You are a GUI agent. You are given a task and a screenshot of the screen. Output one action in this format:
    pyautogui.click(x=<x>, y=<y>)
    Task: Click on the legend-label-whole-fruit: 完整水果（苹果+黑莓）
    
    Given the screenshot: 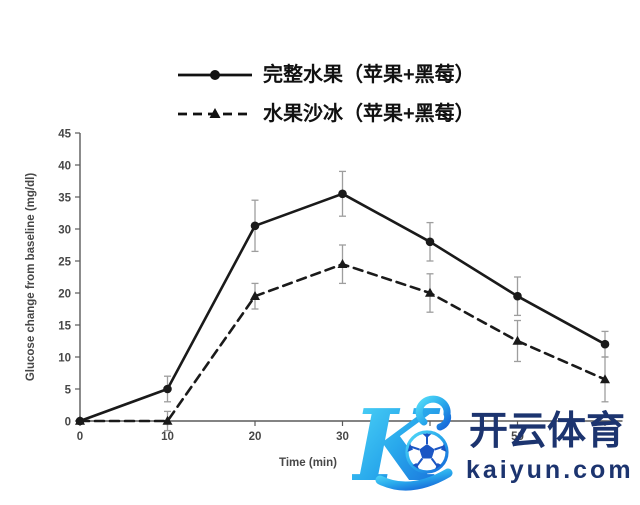 What is the action you would take?
    pyautogui.click(x=369, y=75)
    